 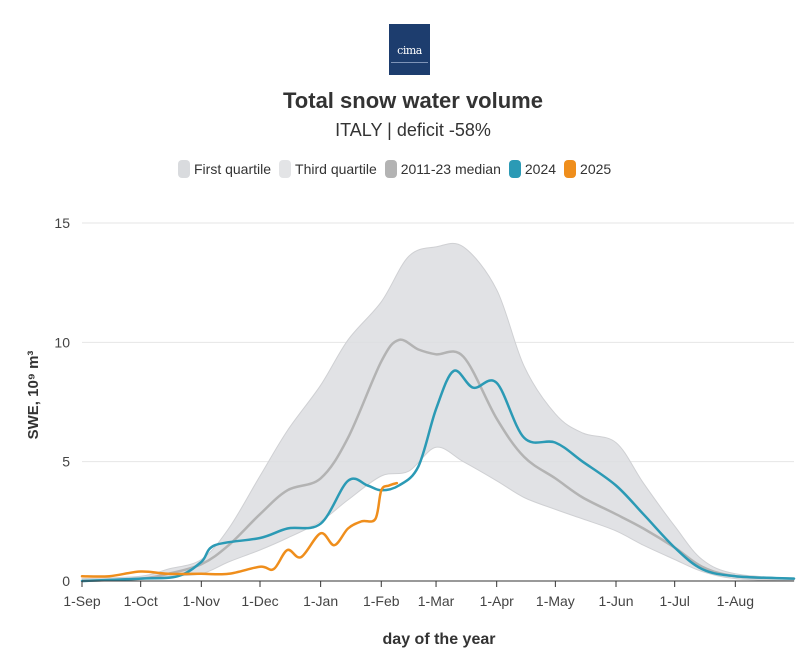 What do you see at coordinates (596, 169) in the screenshot?
I see `legend-label: 2025` at bounding box center [596, 169].